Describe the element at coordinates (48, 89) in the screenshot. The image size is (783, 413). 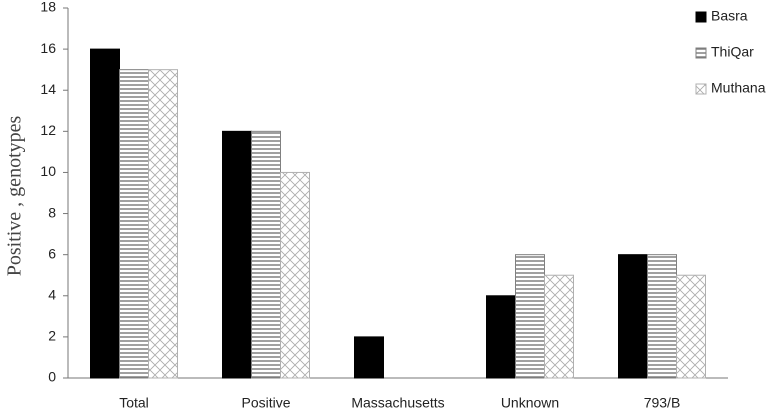
I see `y-tick-label: 14` at that location.